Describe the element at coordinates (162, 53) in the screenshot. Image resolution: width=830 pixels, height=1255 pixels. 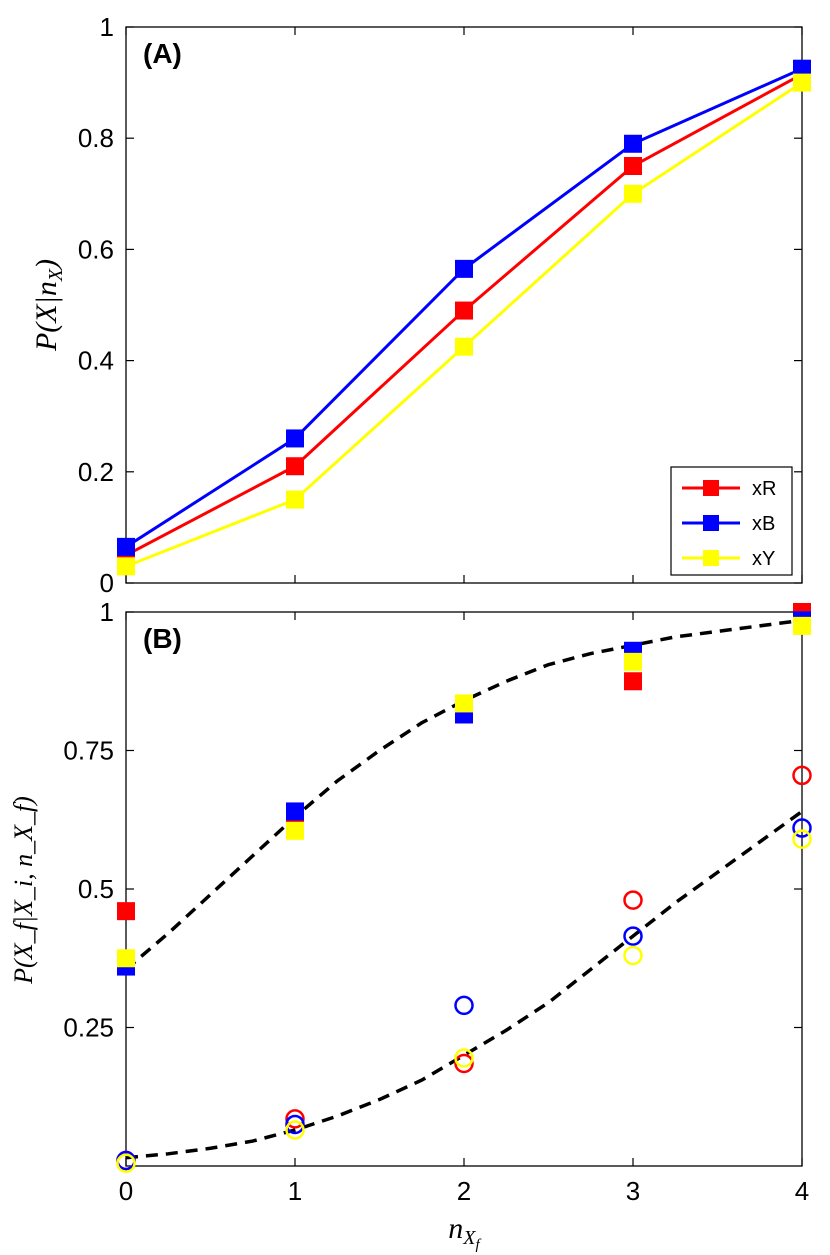
I see `panel-a-title: (A)` at that location.